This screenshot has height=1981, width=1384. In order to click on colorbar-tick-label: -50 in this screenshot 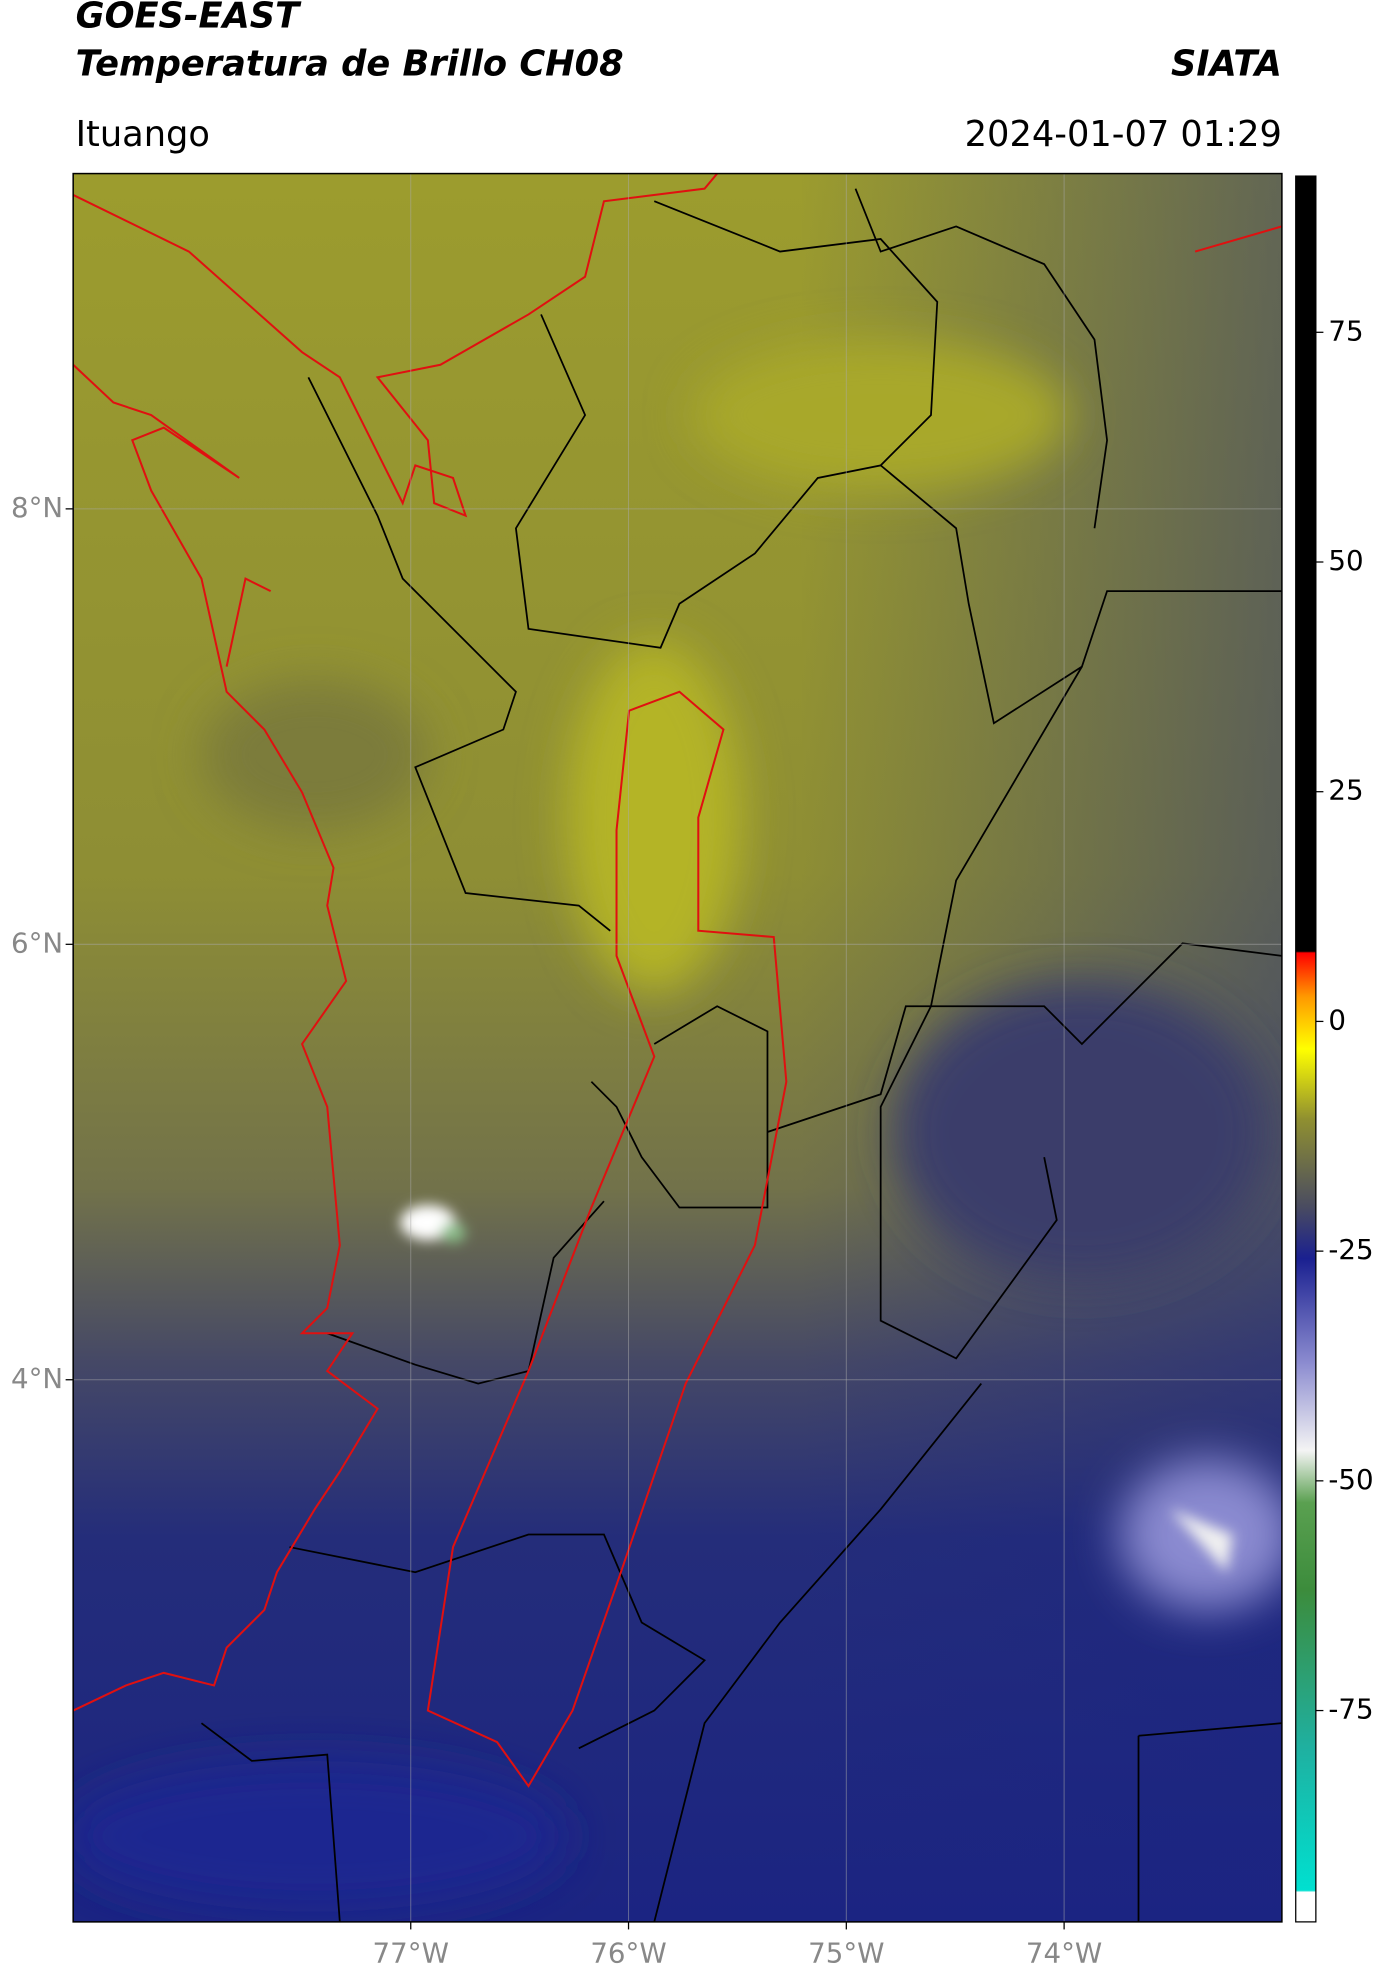, I will do `click(1350, 1479)`.